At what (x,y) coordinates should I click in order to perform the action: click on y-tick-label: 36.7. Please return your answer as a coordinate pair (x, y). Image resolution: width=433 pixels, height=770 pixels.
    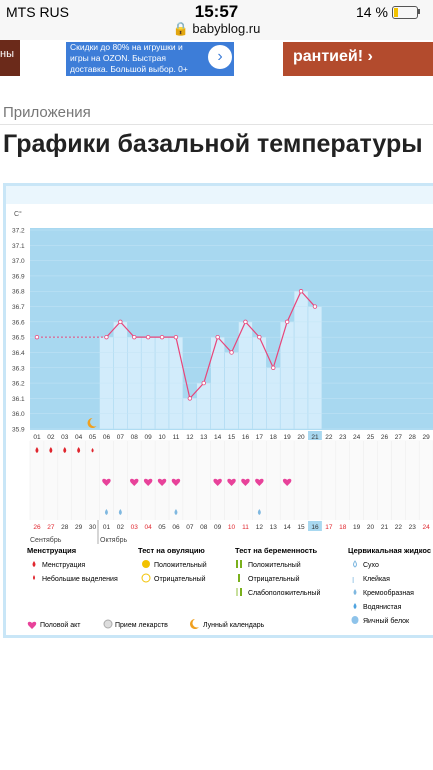
    Looking at the image, I should click on (18, 307).